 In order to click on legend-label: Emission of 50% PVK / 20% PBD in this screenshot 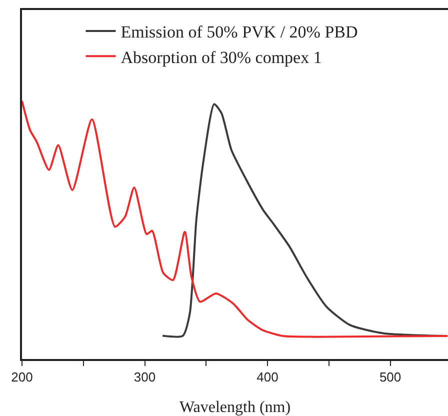, I will do `click(239, 32)`.